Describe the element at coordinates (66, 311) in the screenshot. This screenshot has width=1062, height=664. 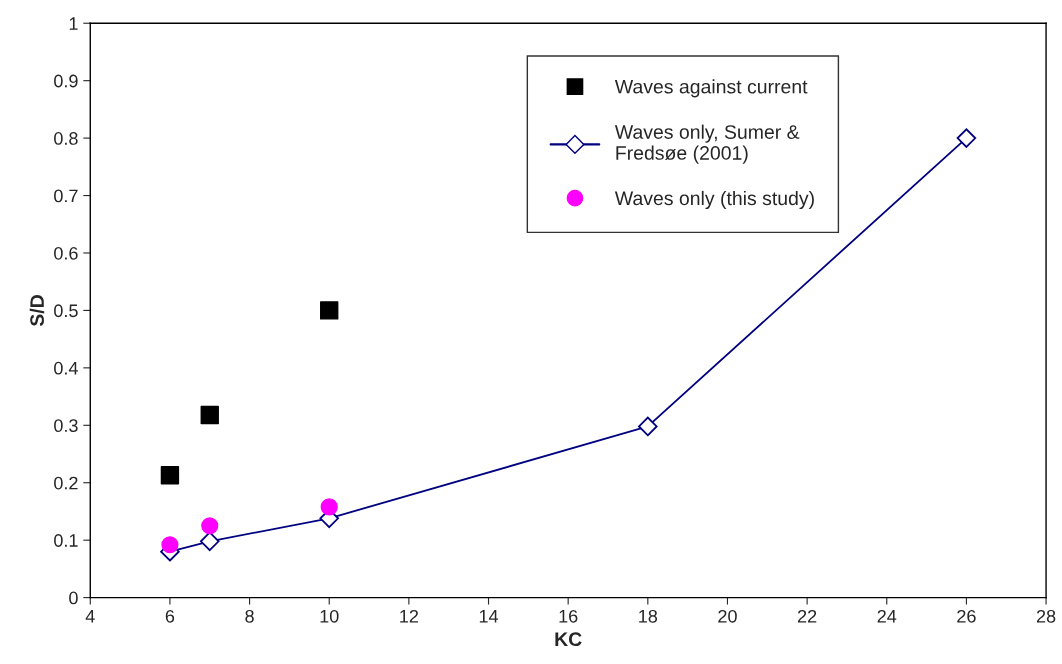
I see `y-tick-label: 0.5` at that location.